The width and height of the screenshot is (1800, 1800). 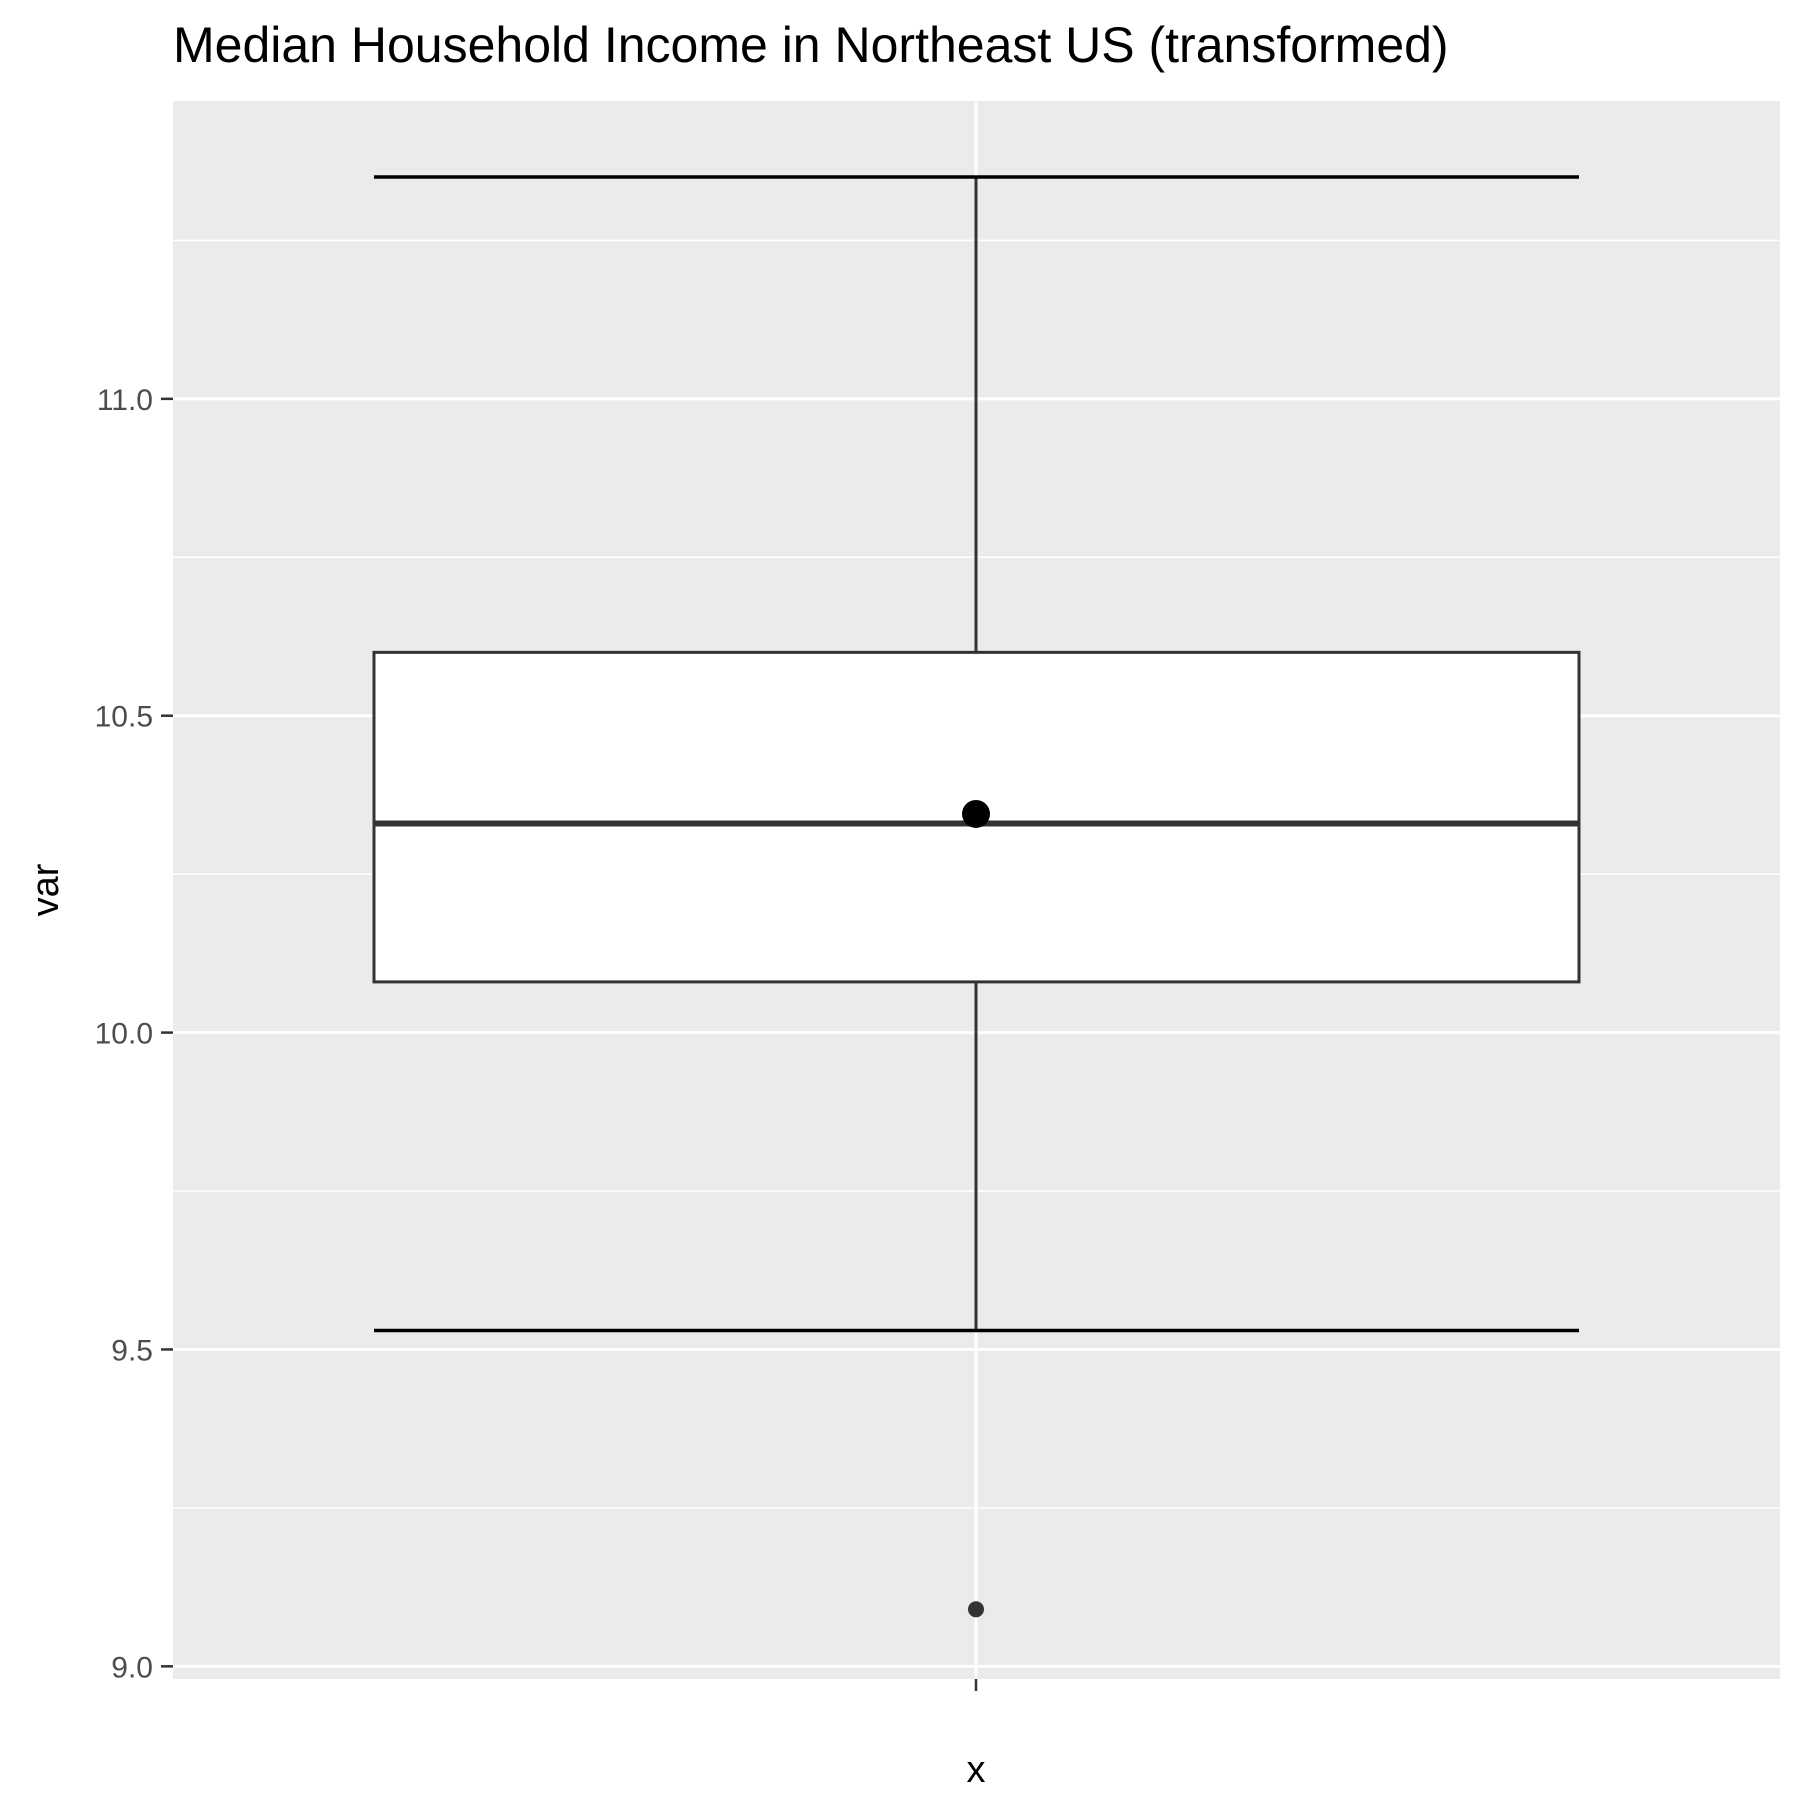 I want to click on y-axis: 9.0 9.5 10.0 10.5 11.0, so click(x=134, y=1034).